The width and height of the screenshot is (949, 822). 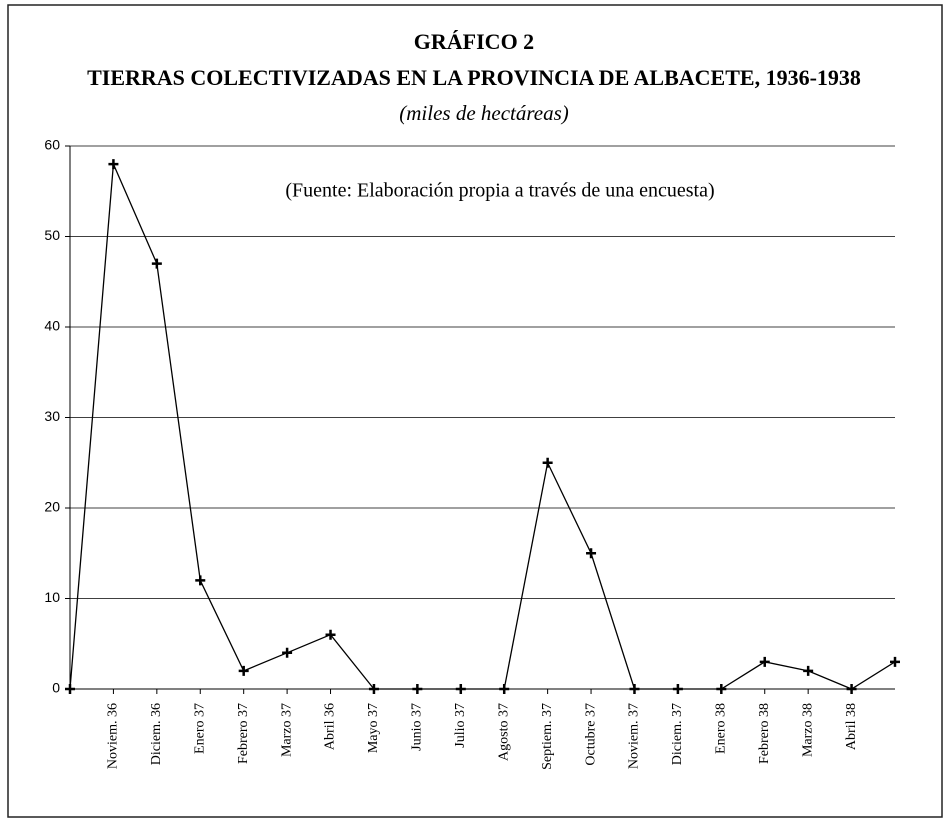 What do you see at coordinates (677, 734) in the screenshot?
I see `x-tick-label: Diciem. 37` at bounding box center [677, 734].